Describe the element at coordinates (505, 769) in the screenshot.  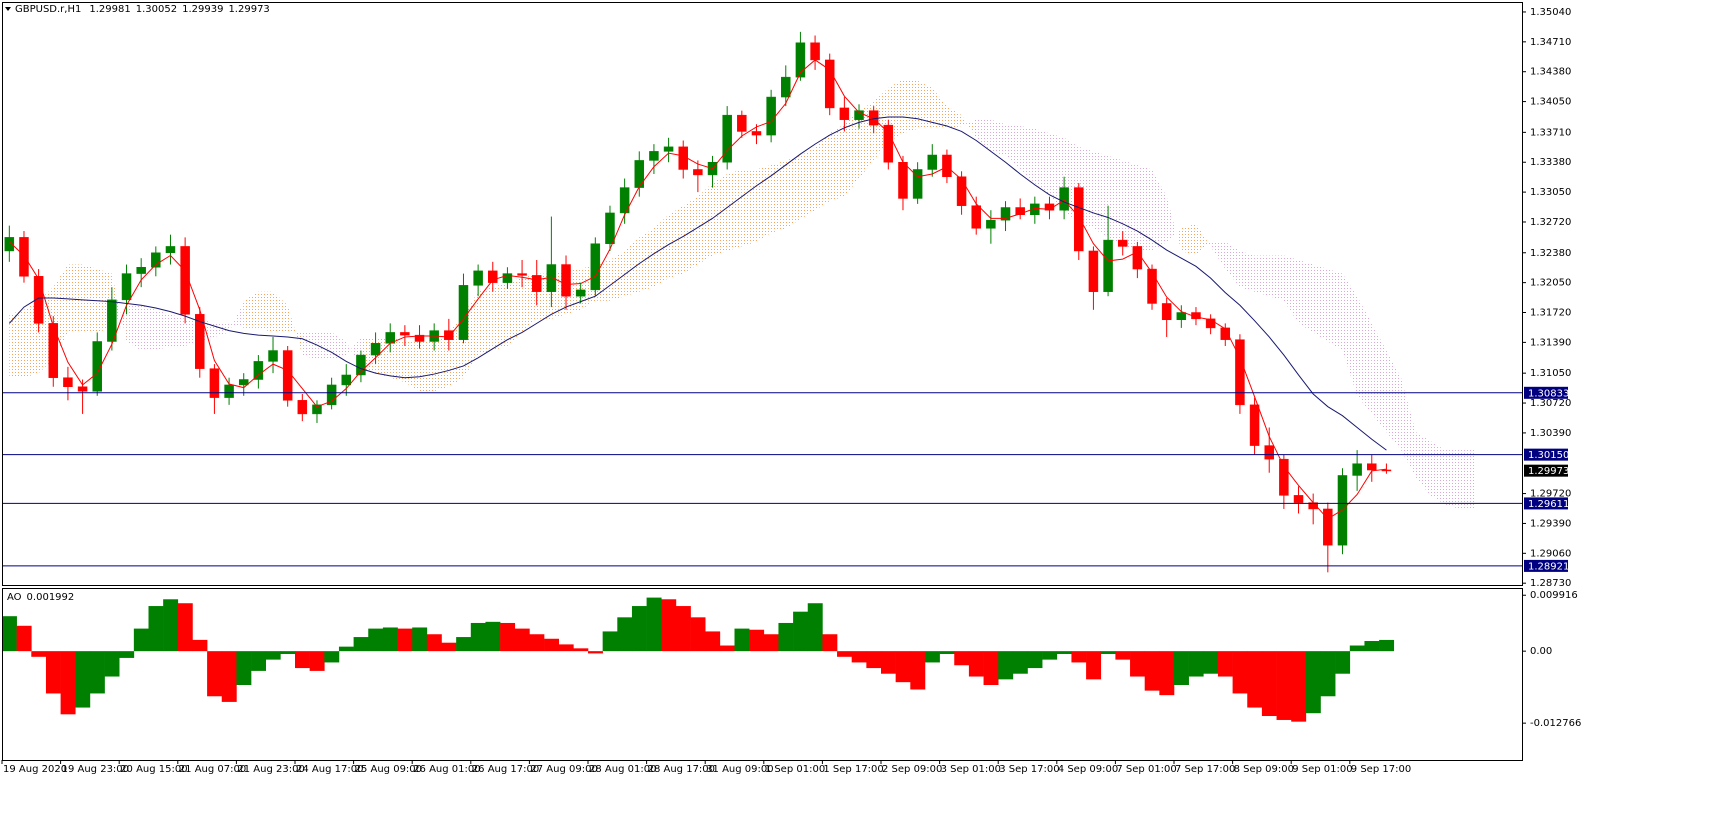
I see `x-tick-label: 26 Aug 17:00` at that location.